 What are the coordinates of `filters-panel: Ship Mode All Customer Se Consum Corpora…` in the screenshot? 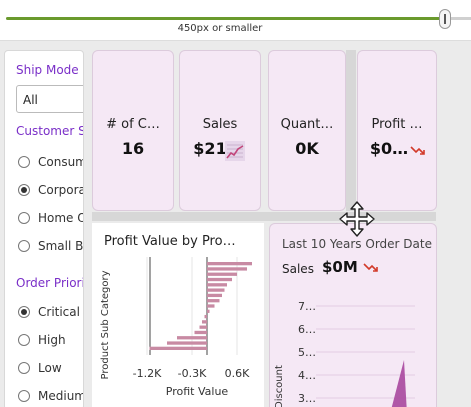 It's located at (44, 228).